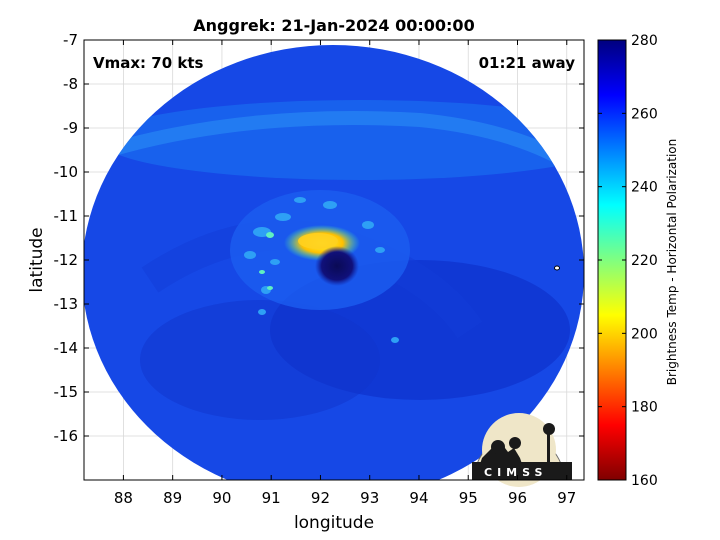 The width and height of the screenshot is (720, 540). What do you see at coordinates (70, 84) in the screenshot?
I see `y-tick-label: -8` at bounding box center [70, 84].